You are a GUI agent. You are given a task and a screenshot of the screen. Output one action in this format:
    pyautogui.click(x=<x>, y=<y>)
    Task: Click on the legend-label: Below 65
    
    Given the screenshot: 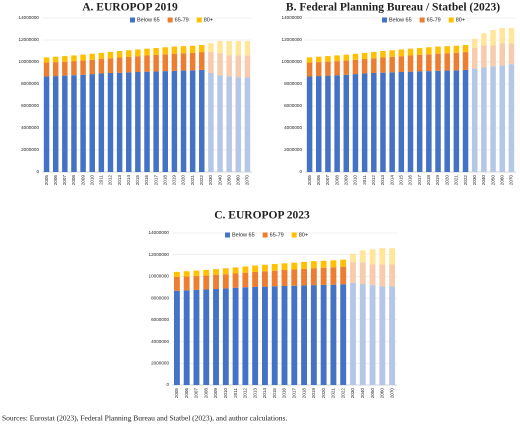 What is the action you would take?
    pyautogui.click(x=243, y=235)
    